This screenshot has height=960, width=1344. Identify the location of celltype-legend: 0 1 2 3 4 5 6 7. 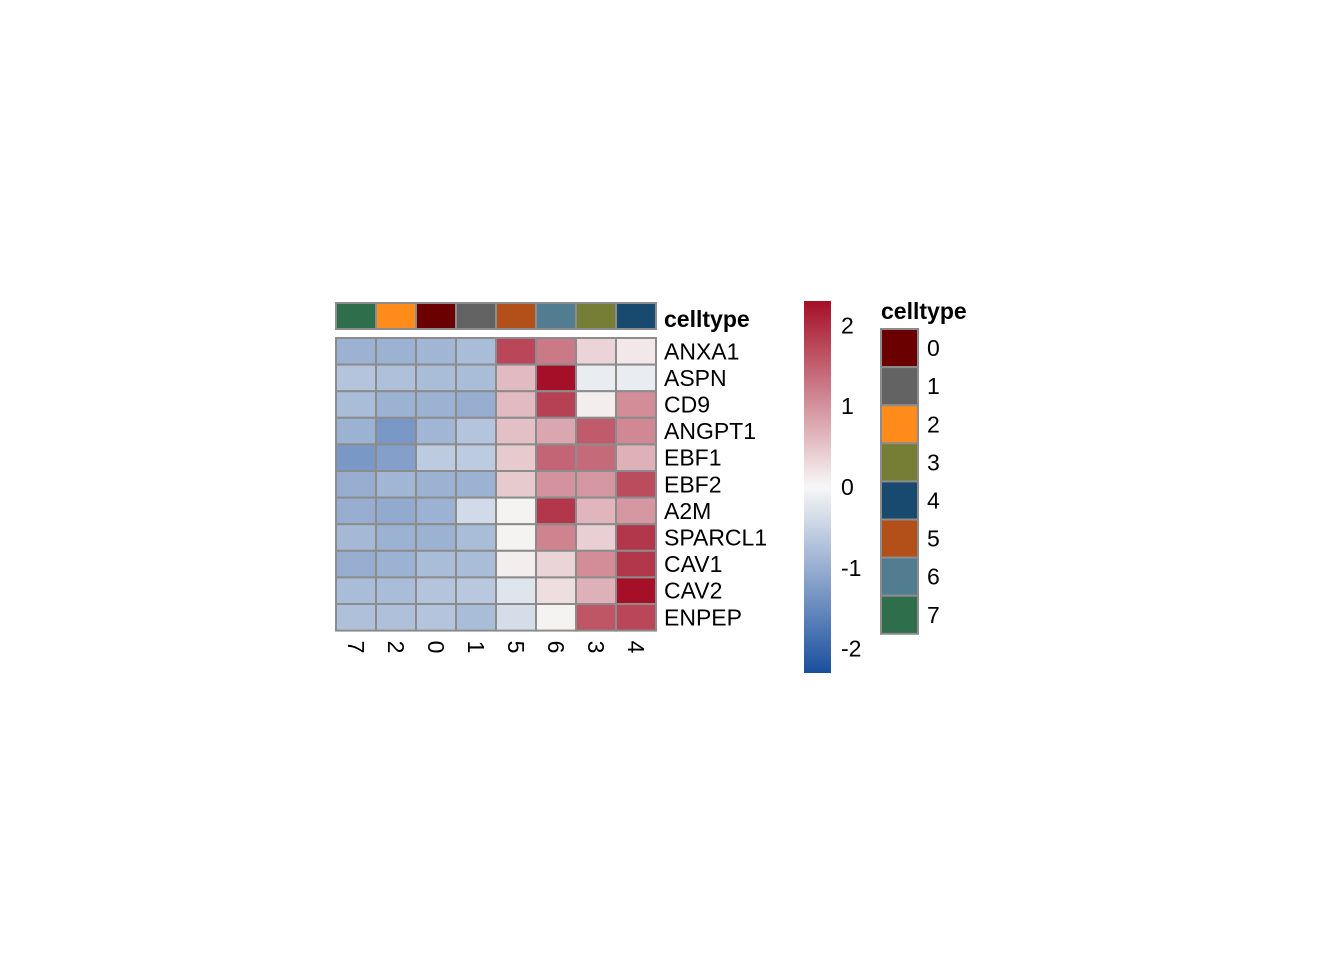
(910, 481).